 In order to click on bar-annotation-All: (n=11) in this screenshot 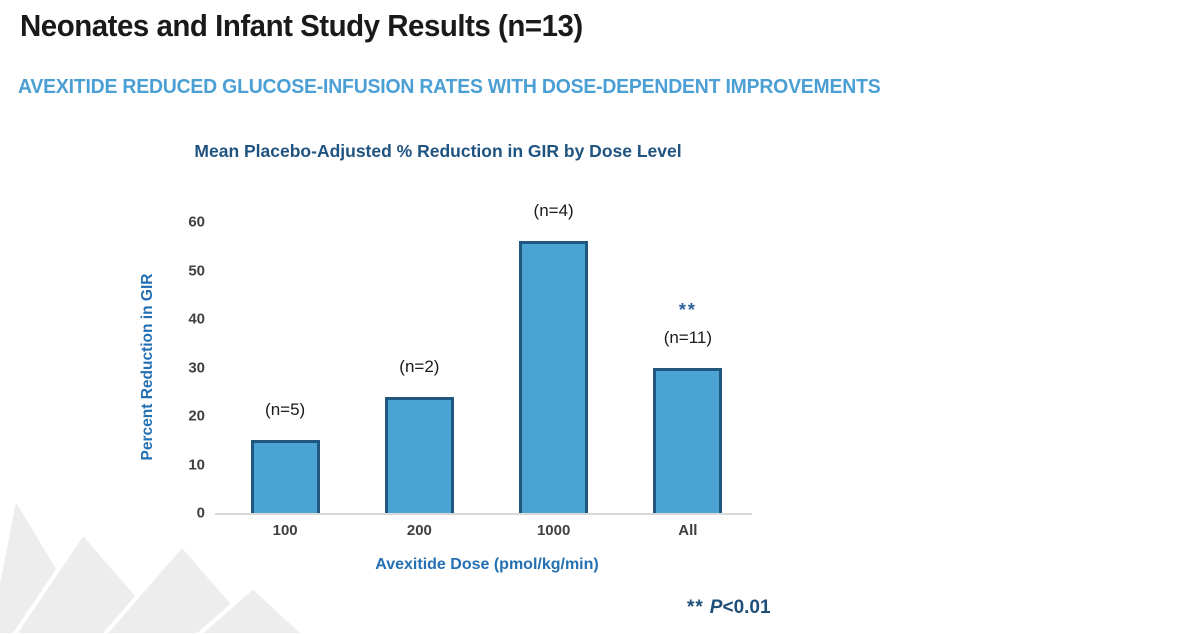, I will do `click(688, 337)`.